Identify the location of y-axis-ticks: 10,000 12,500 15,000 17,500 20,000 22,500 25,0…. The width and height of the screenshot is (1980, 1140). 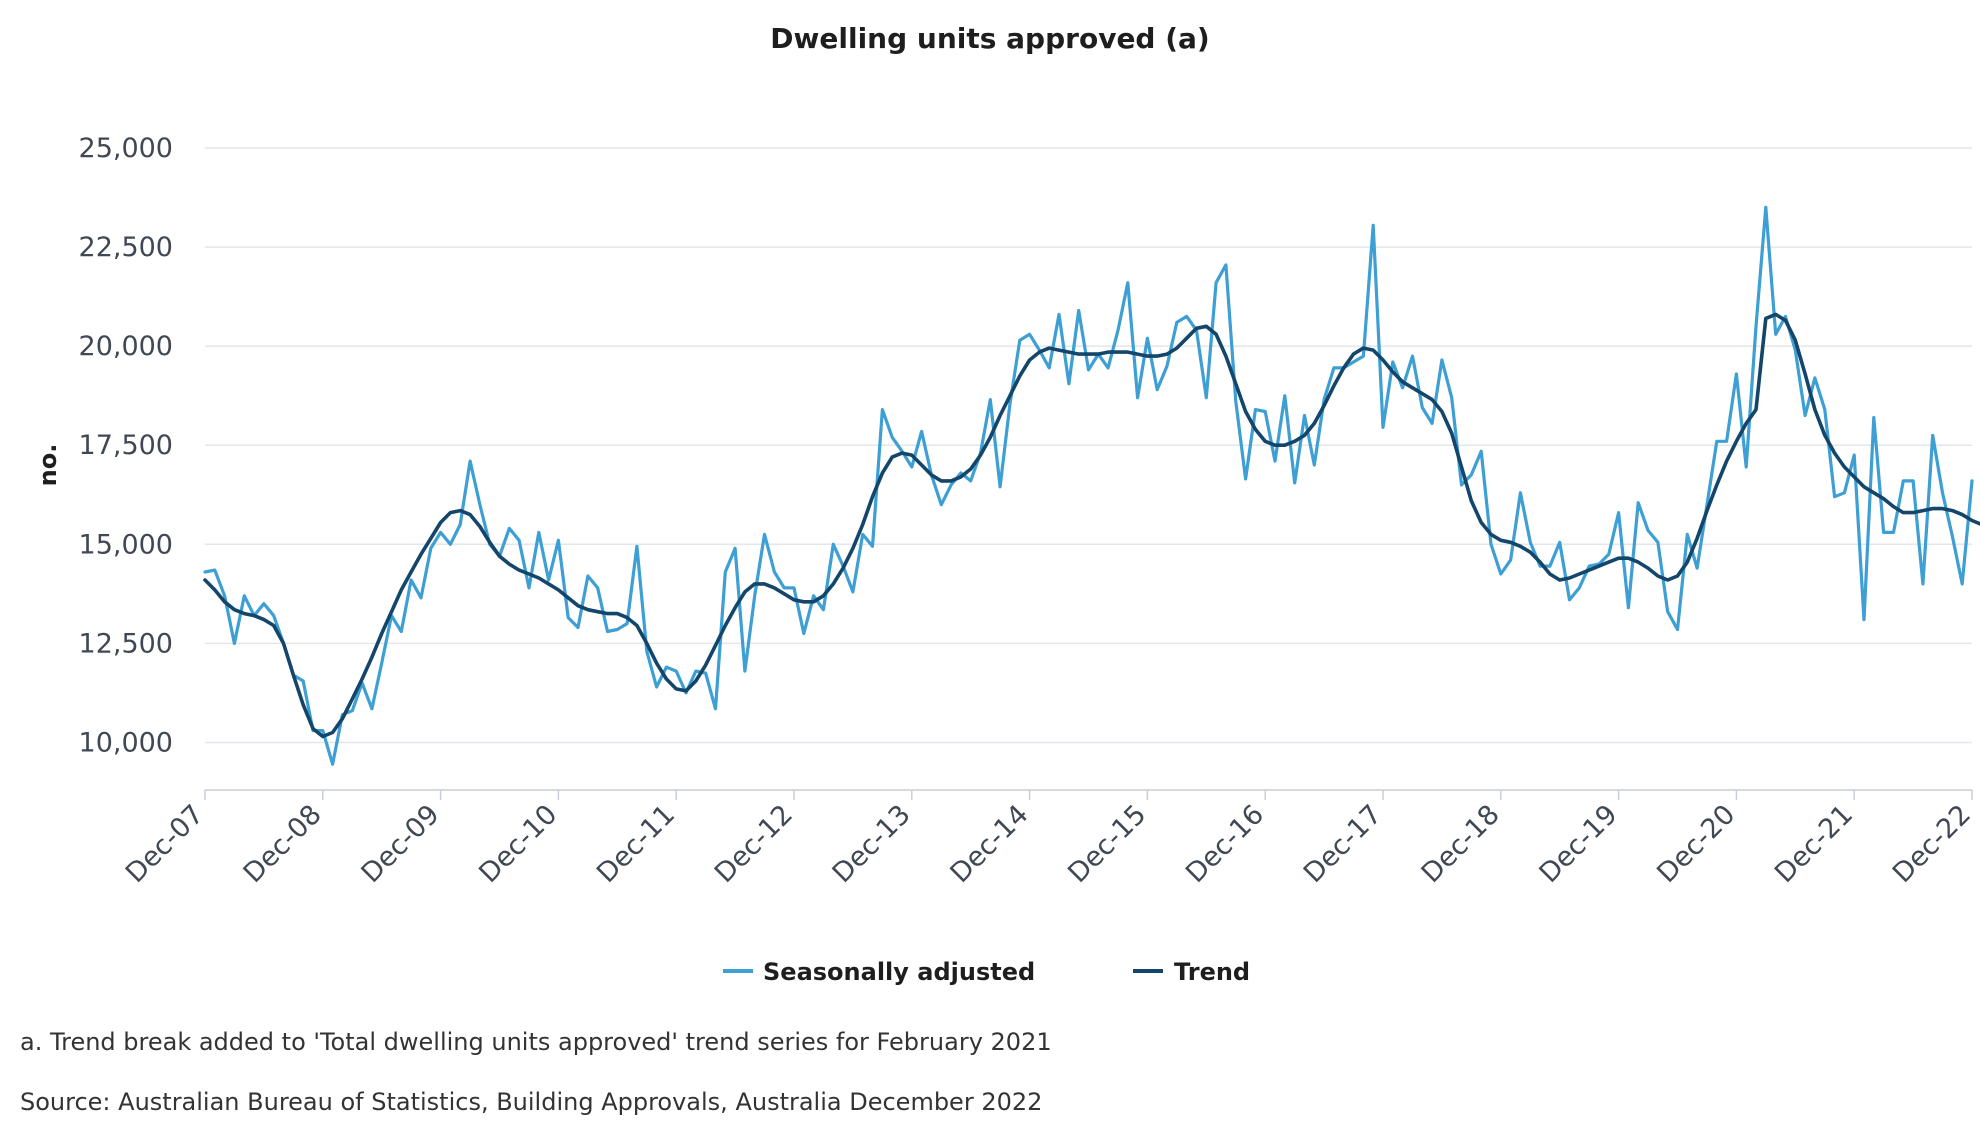
(126, 445).